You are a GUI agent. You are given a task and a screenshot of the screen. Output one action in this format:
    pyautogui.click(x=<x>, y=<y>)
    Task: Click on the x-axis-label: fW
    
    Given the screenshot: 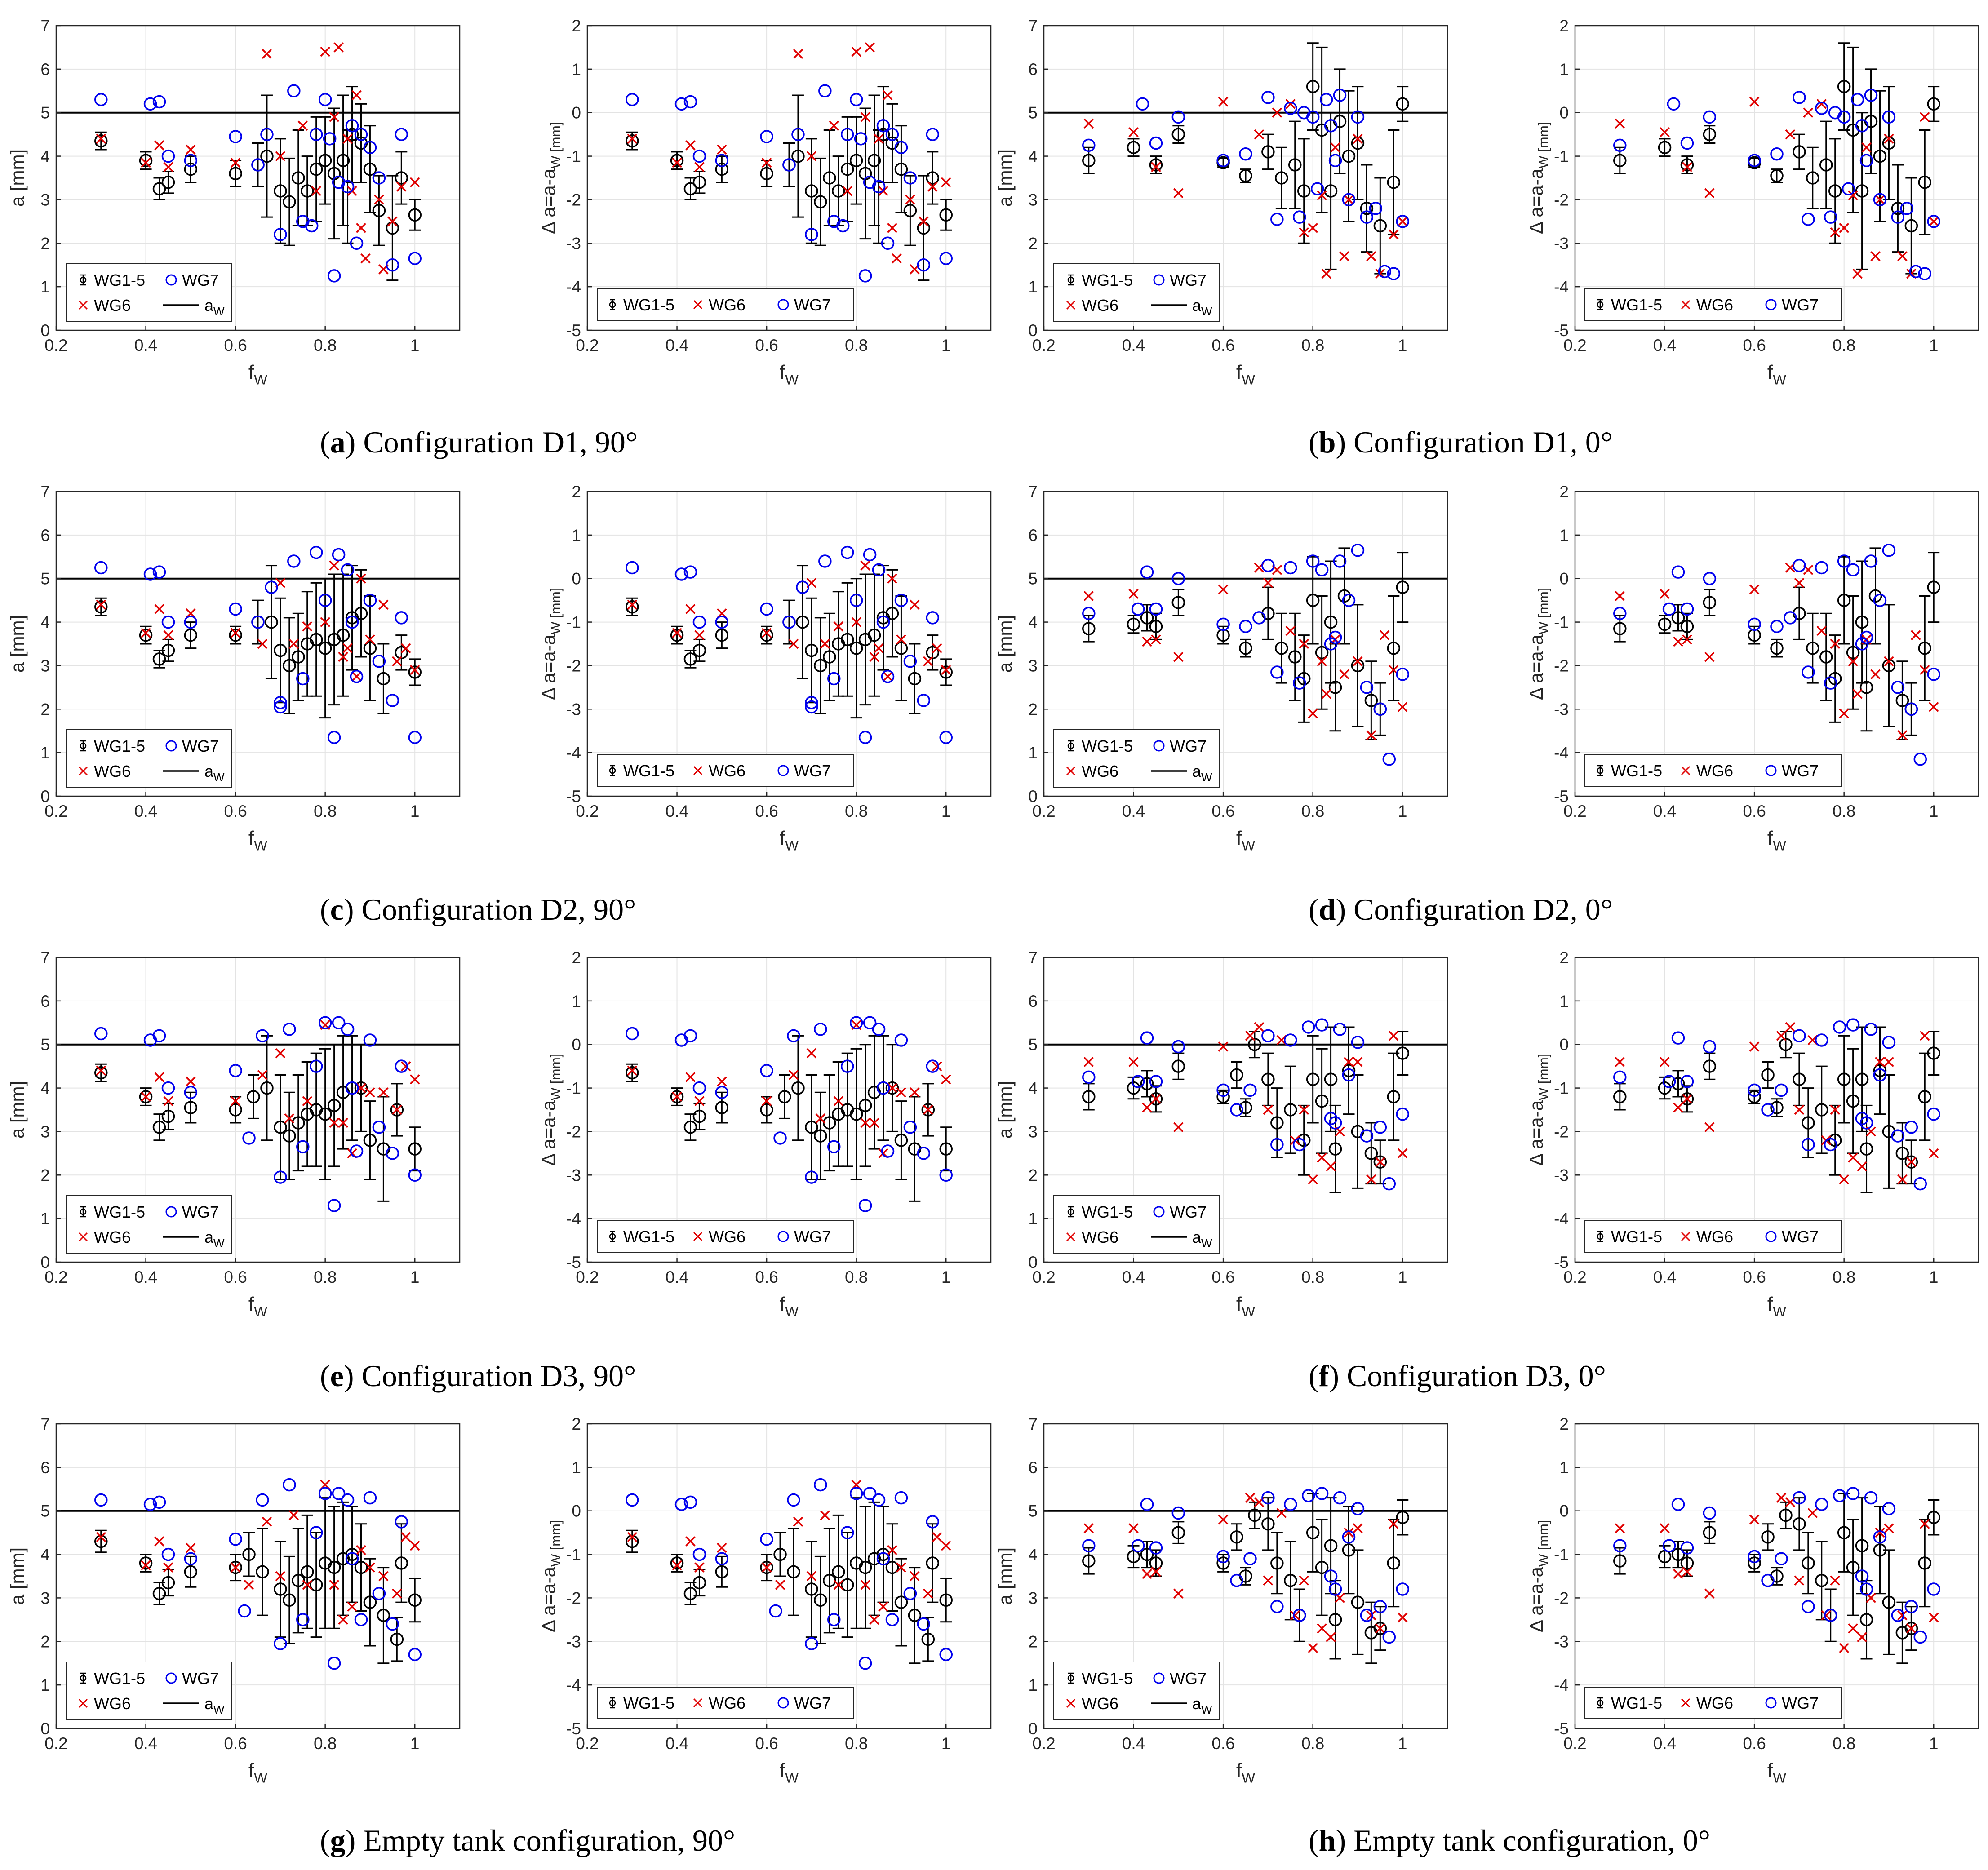 What is the action you would take?
    pyautogui.click(x=1246, y=1772)
    